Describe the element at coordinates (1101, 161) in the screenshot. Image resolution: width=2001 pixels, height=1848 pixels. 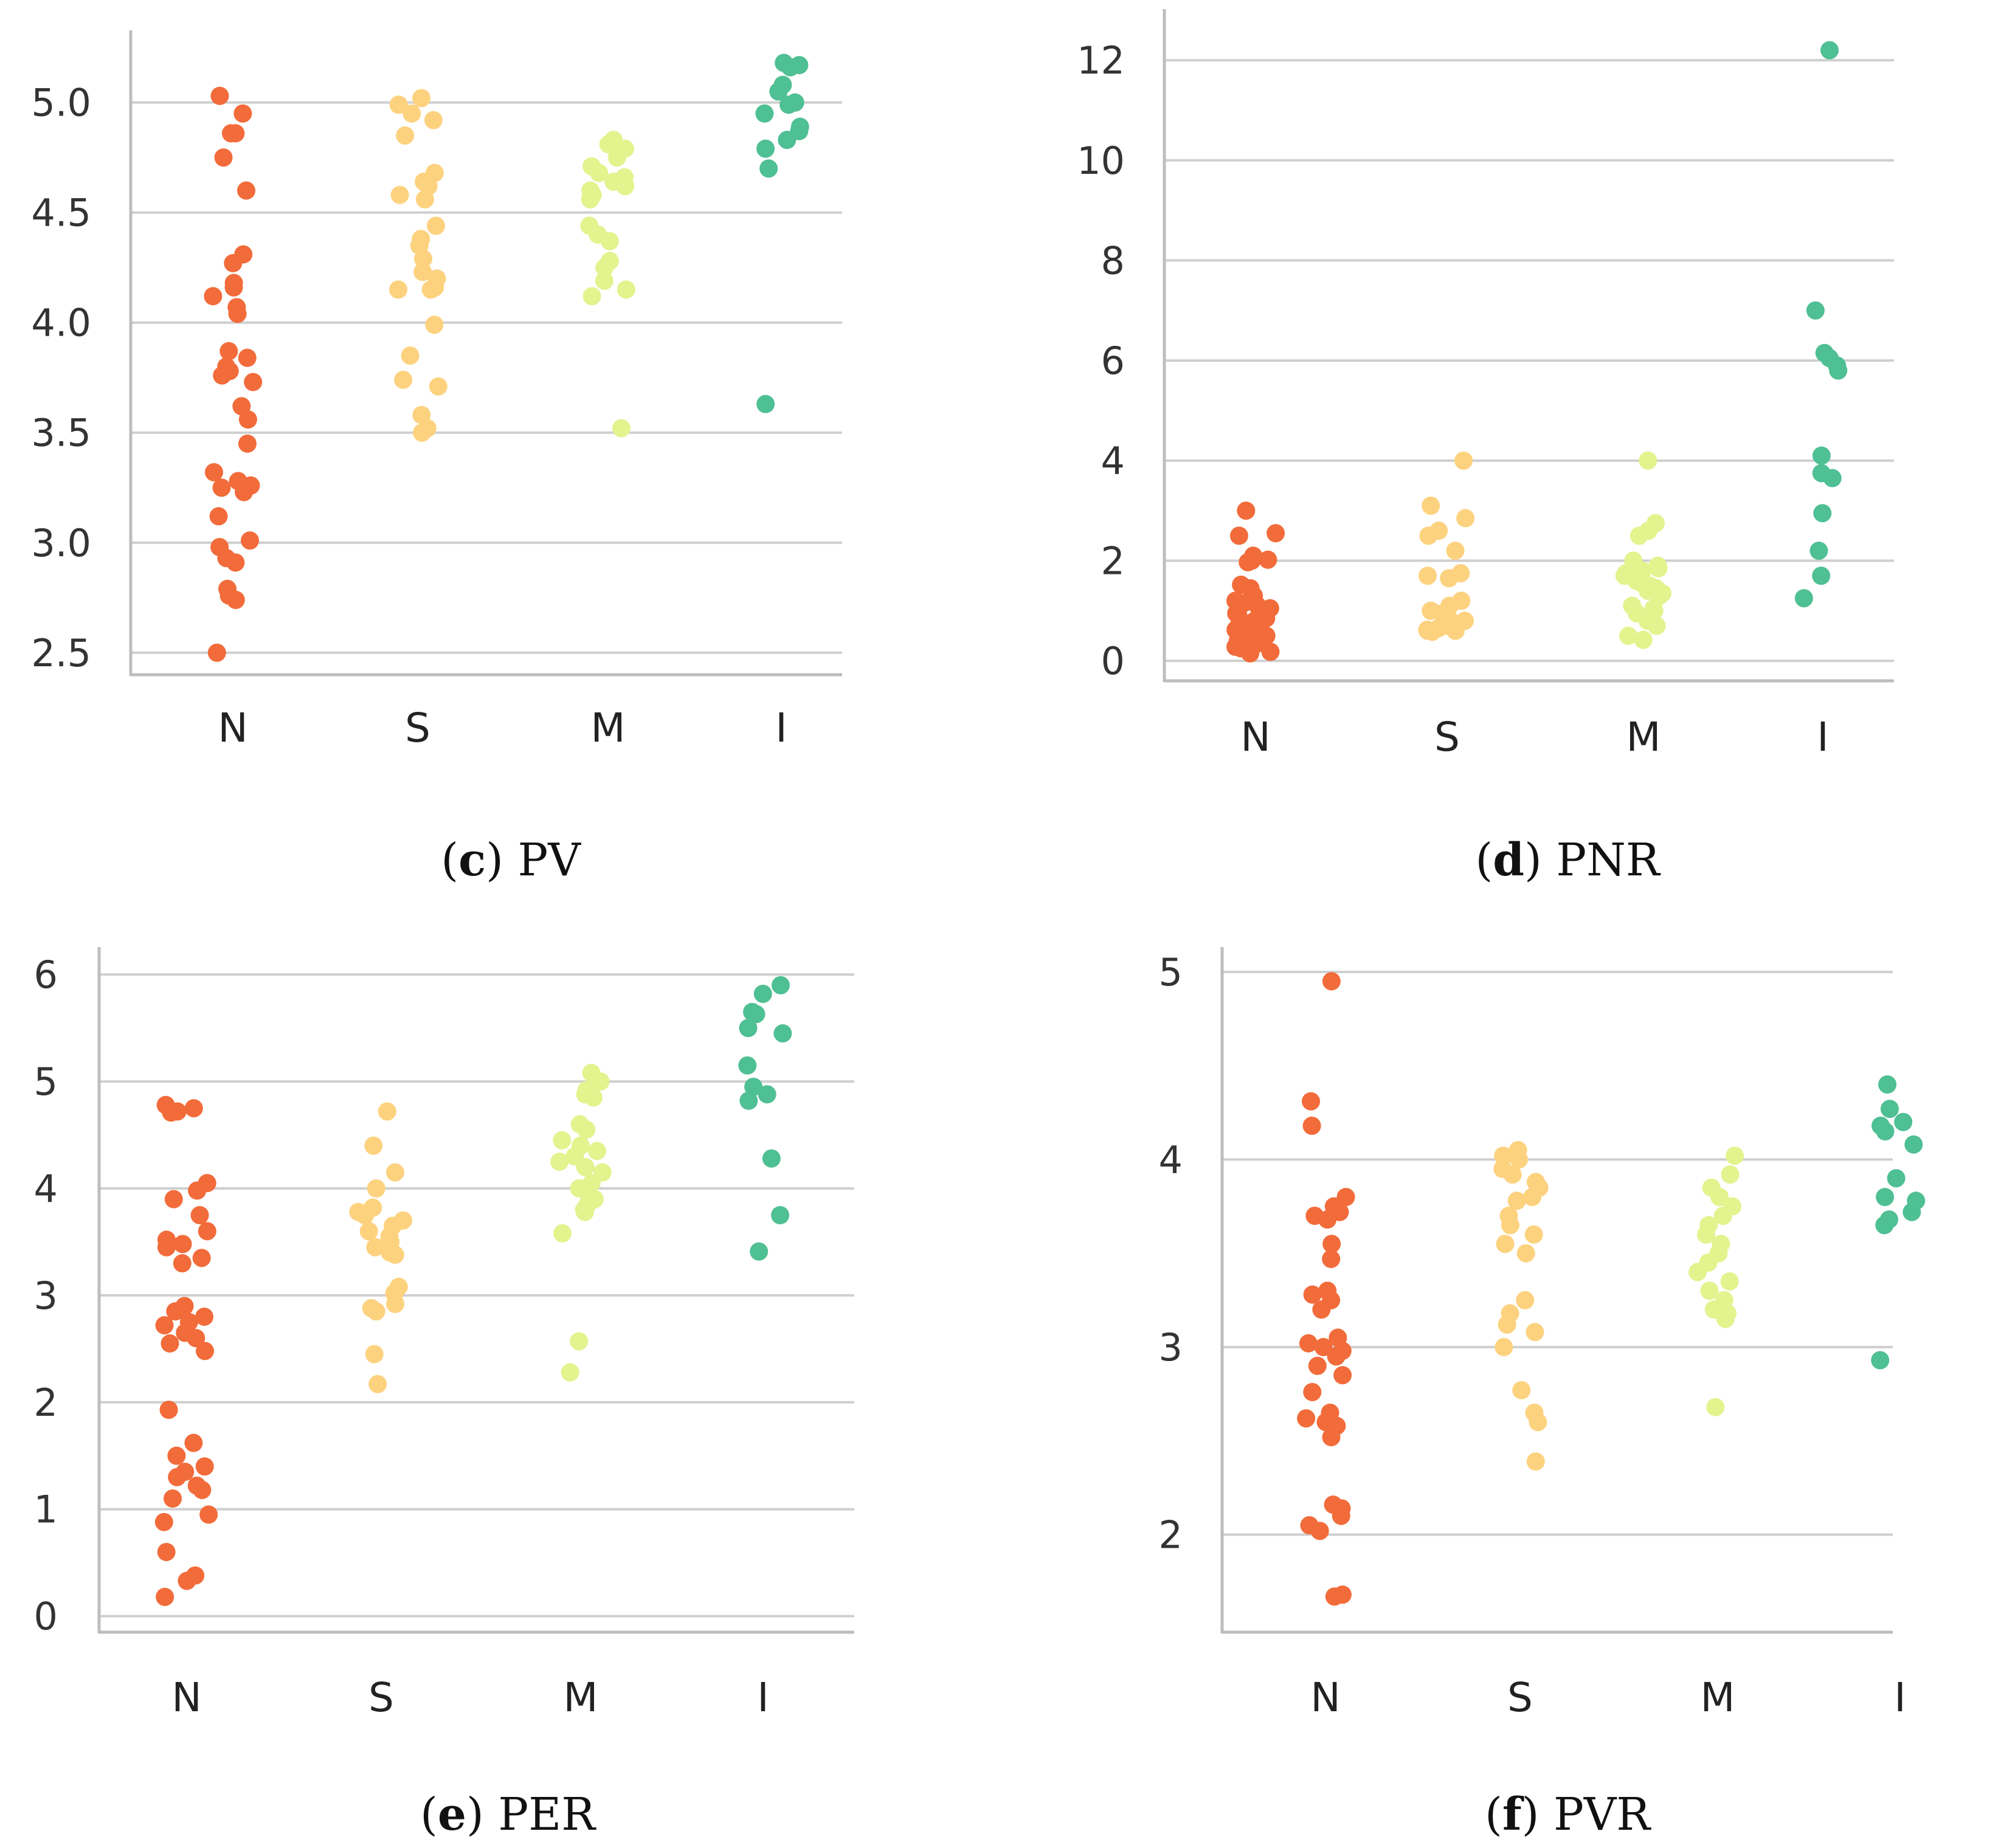
I see `y-tick-label: 10` at that location.